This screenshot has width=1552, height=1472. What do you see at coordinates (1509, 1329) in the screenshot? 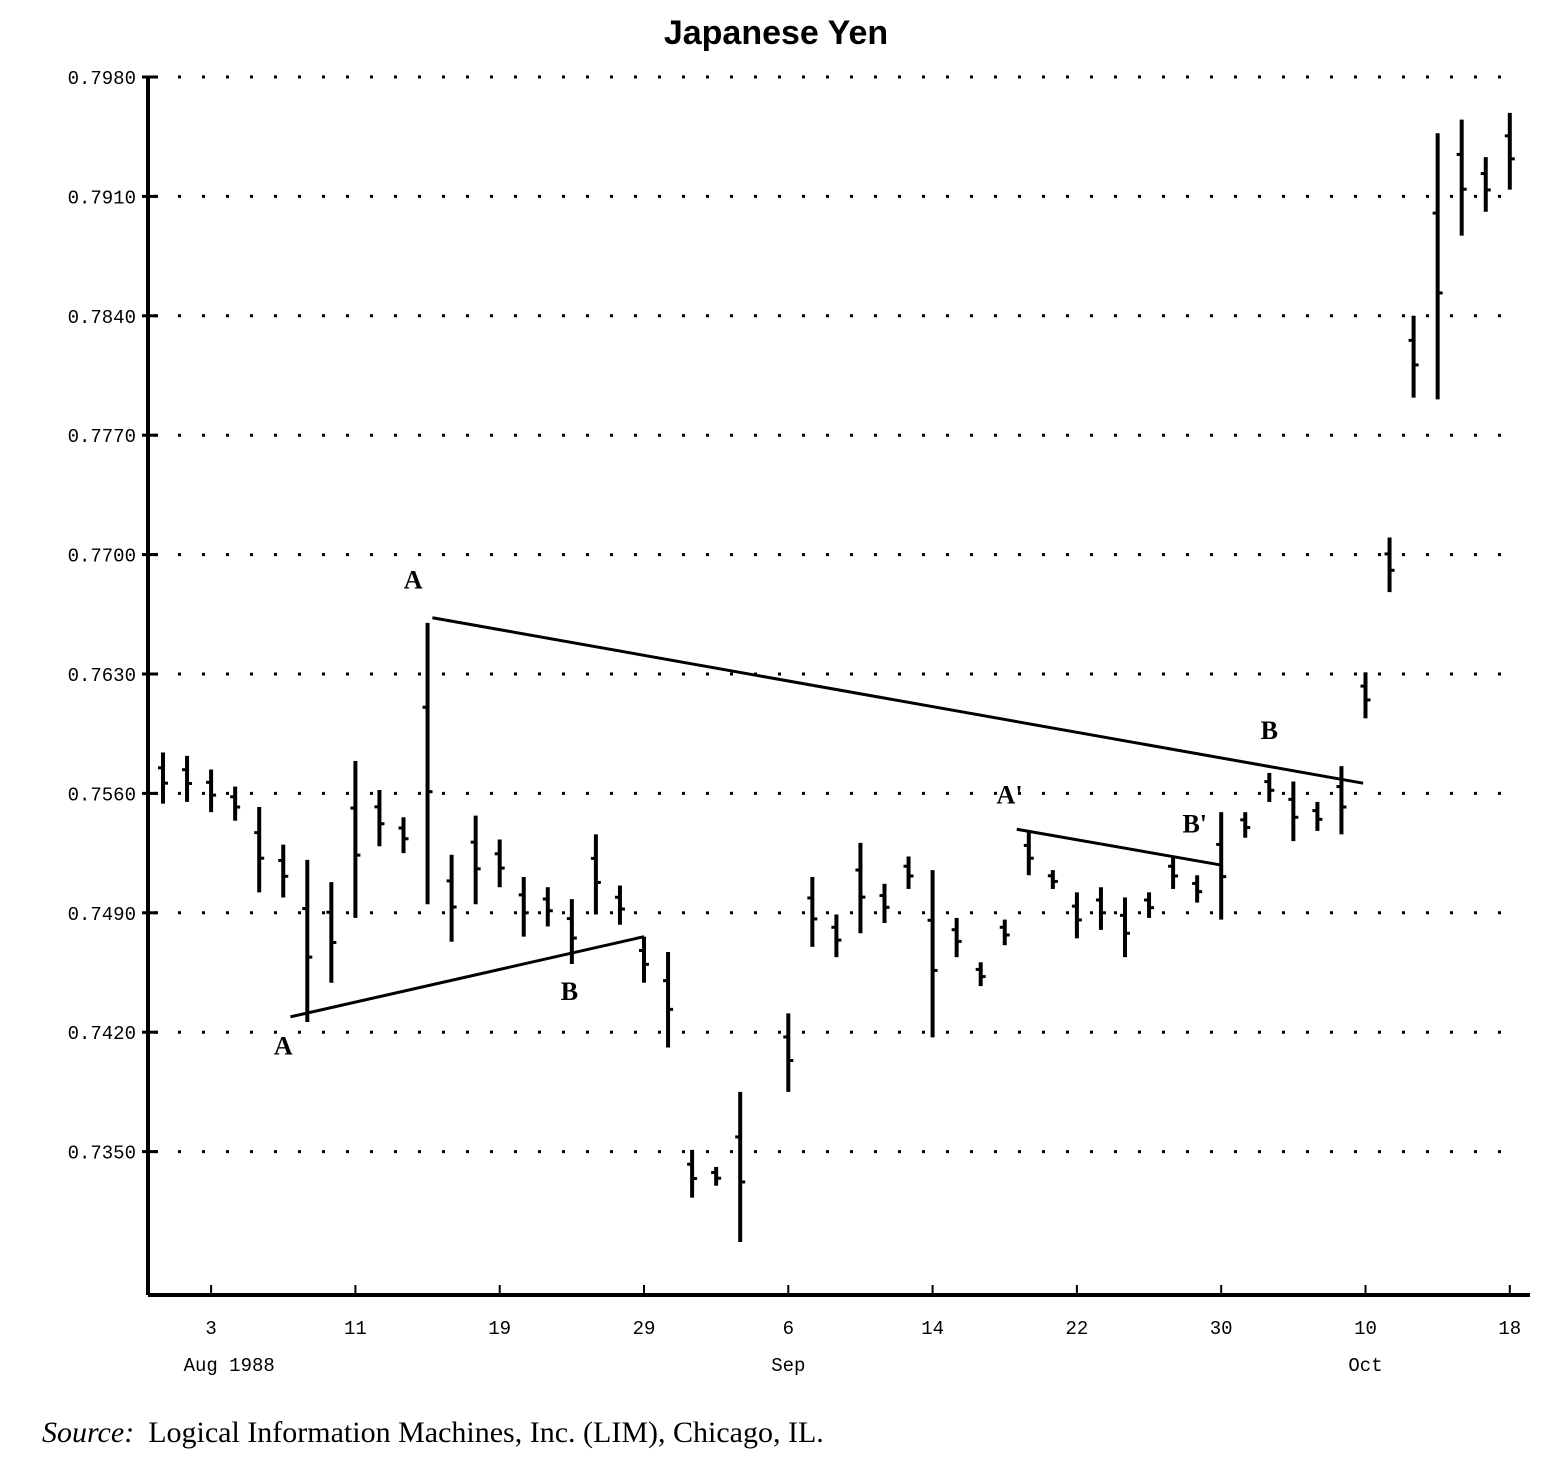
I see `x-tick-label: 18` at bounding box center [1509, 1329].